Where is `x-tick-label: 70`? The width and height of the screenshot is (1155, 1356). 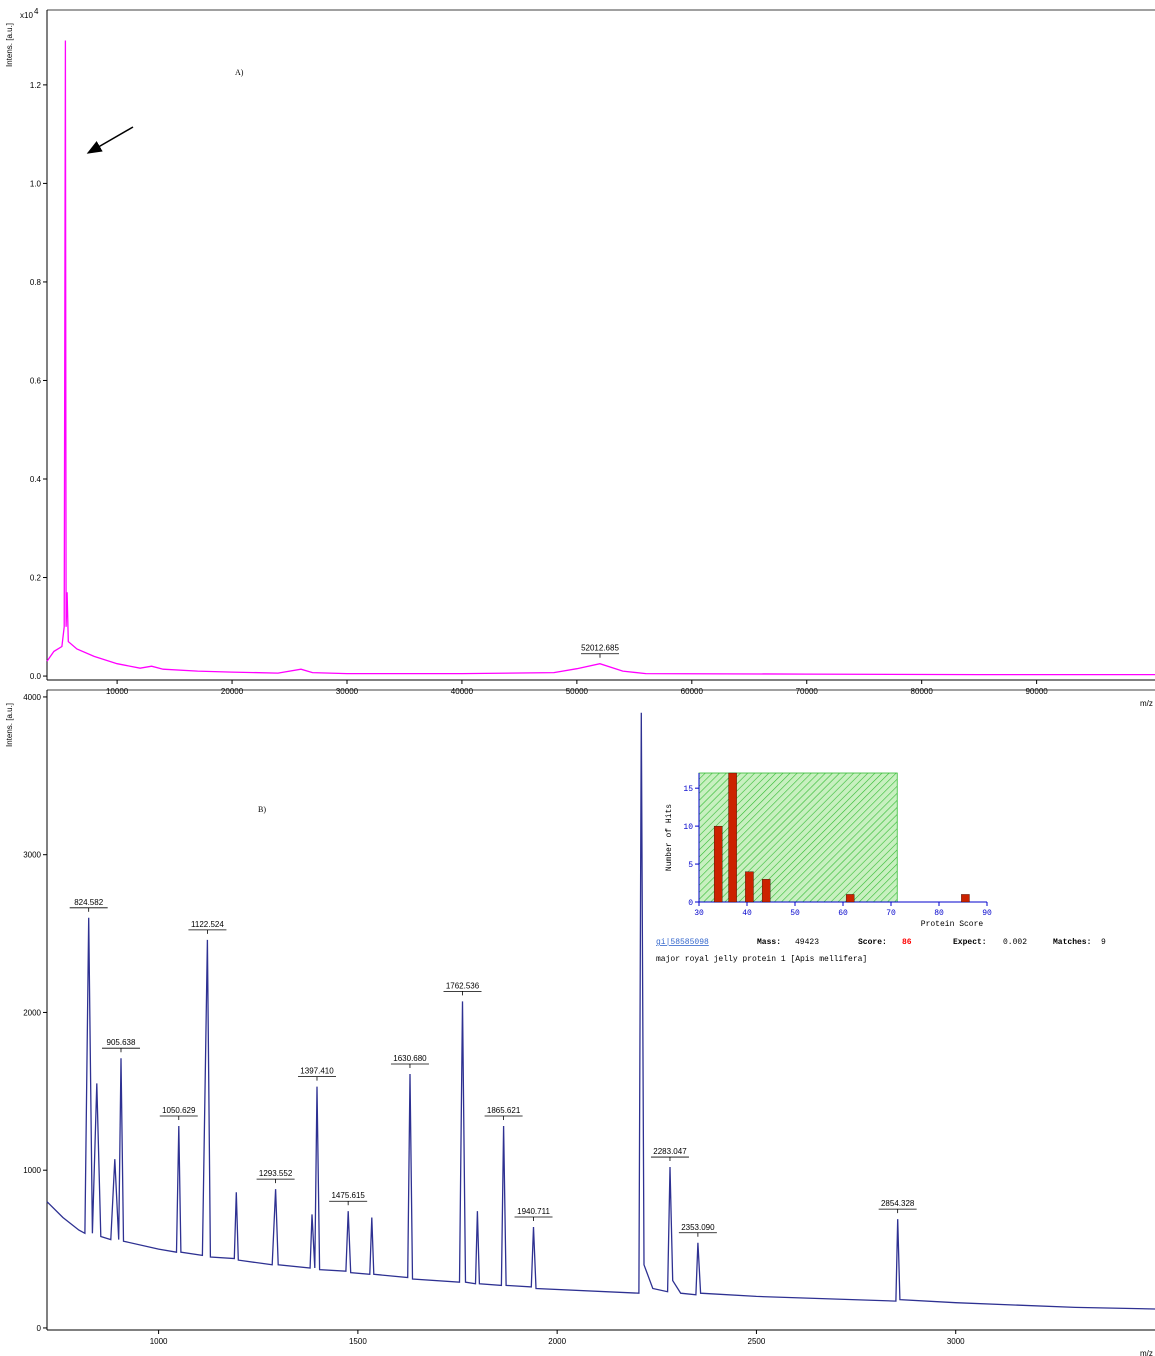 x-tick-label: 70 is located at coordinates (891, 913).